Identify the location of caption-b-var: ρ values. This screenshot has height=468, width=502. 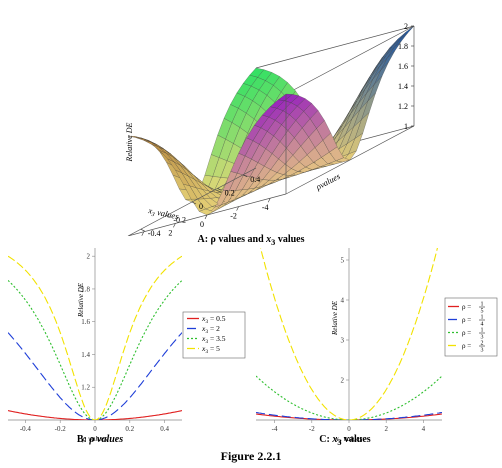
(106, 439).